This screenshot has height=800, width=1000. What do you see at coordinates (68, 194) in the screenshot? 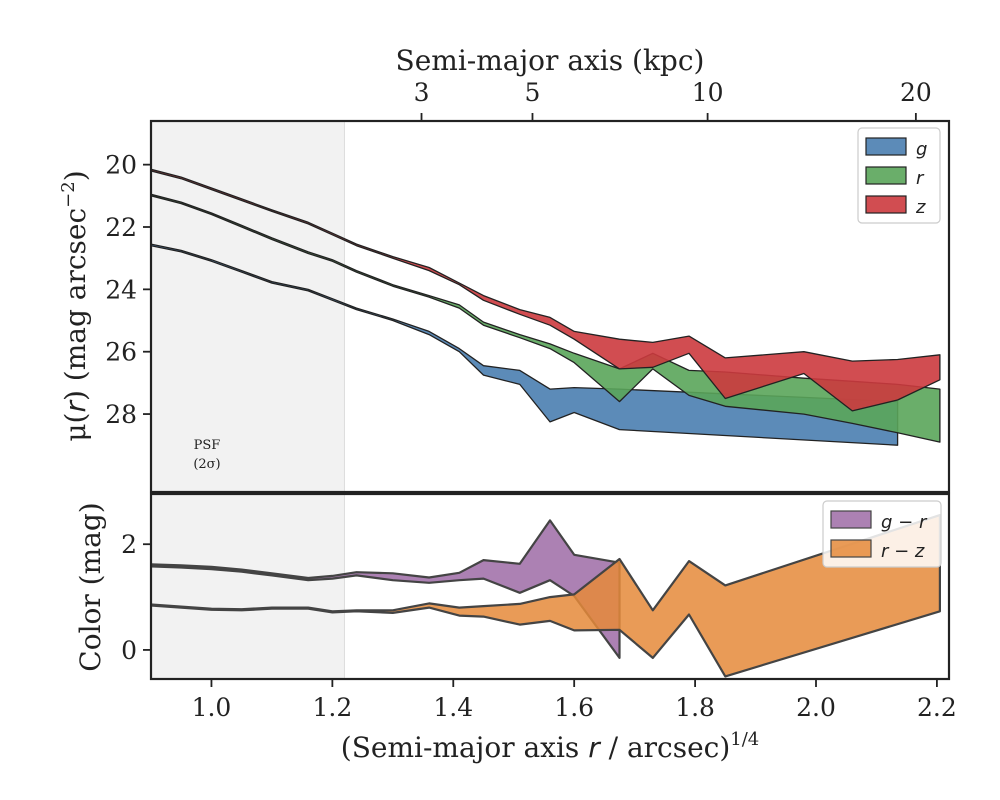
I see `ylabel-part-exponent: −2` at bounding box center [68, 194].